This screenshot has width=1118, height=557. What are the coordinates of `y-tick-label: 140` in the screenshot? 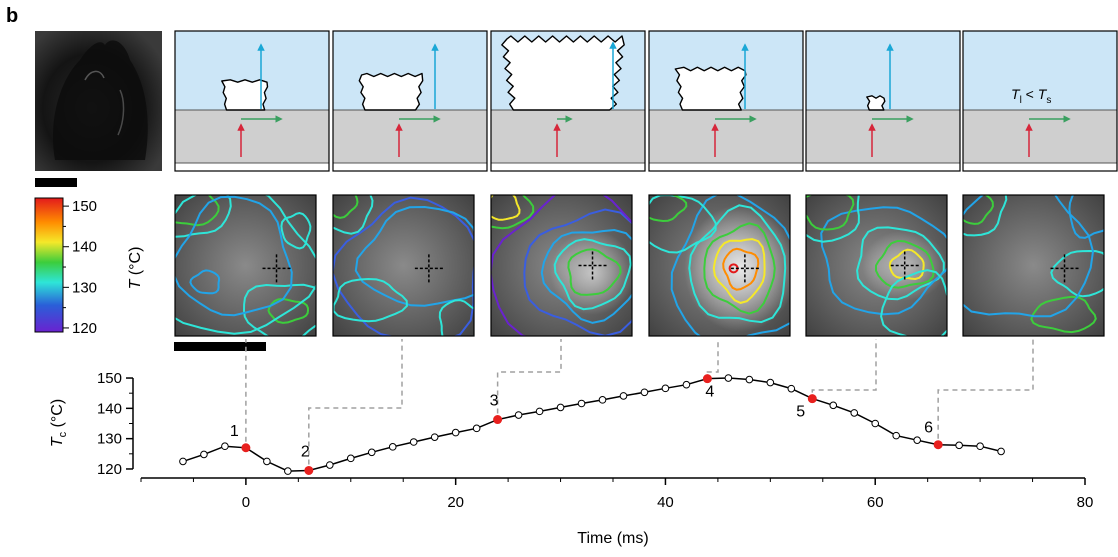 It's located at (109, 408).